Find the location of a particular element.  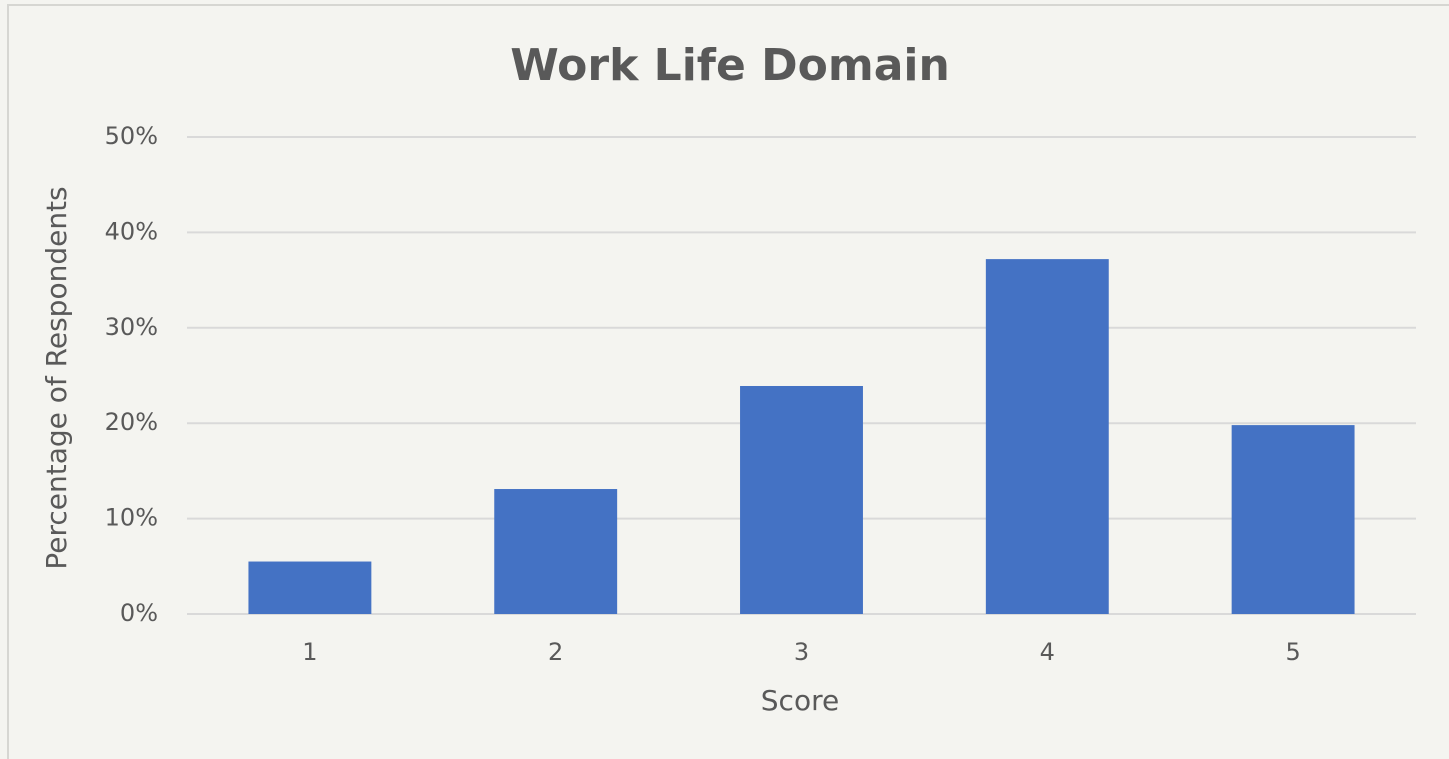

x-tick-label: 4 is located at coordinates (1047, 652).